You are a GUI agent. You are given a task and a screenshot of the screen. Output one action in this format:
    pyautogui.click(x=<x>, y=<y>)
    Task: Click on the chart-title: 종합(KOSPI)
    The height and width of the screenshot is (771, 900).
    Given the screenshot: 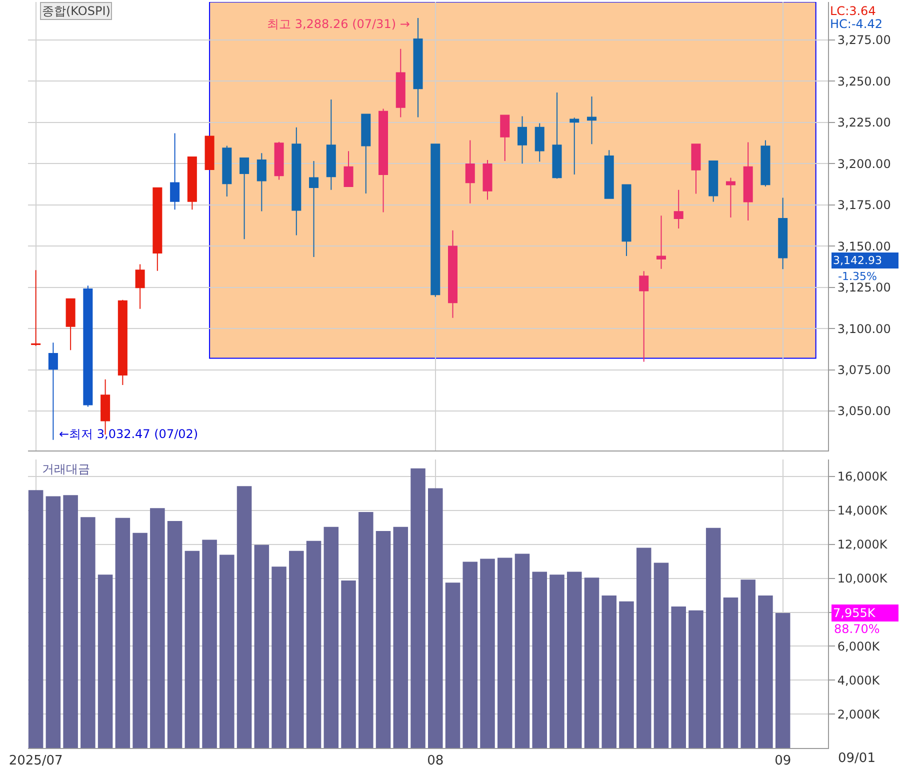 What is the action you would take?
    pyautogui.click(x=76, y=11)
    